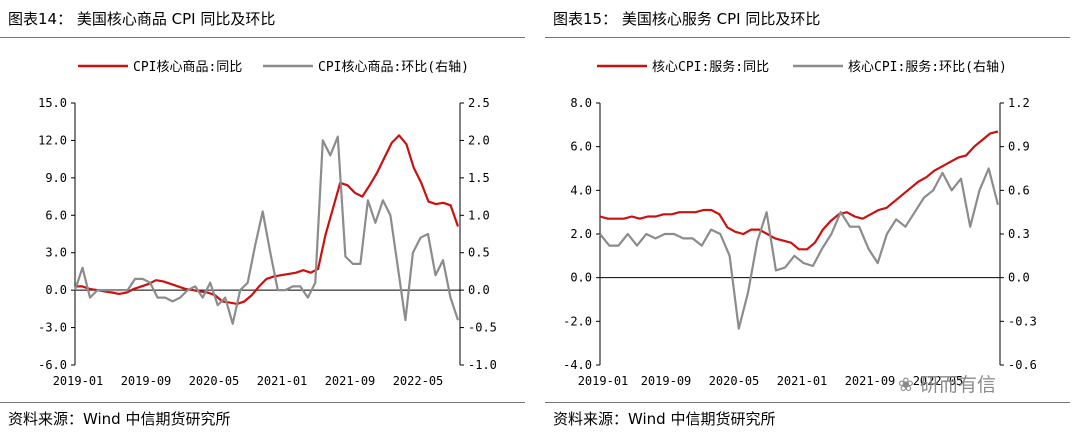 The width and height of the screenshot is (1080, 433). What do you see at coordinates (581, 234) in the screenshot?
I see `left-tick-label: 2.0` at bounding box center [581, 234].